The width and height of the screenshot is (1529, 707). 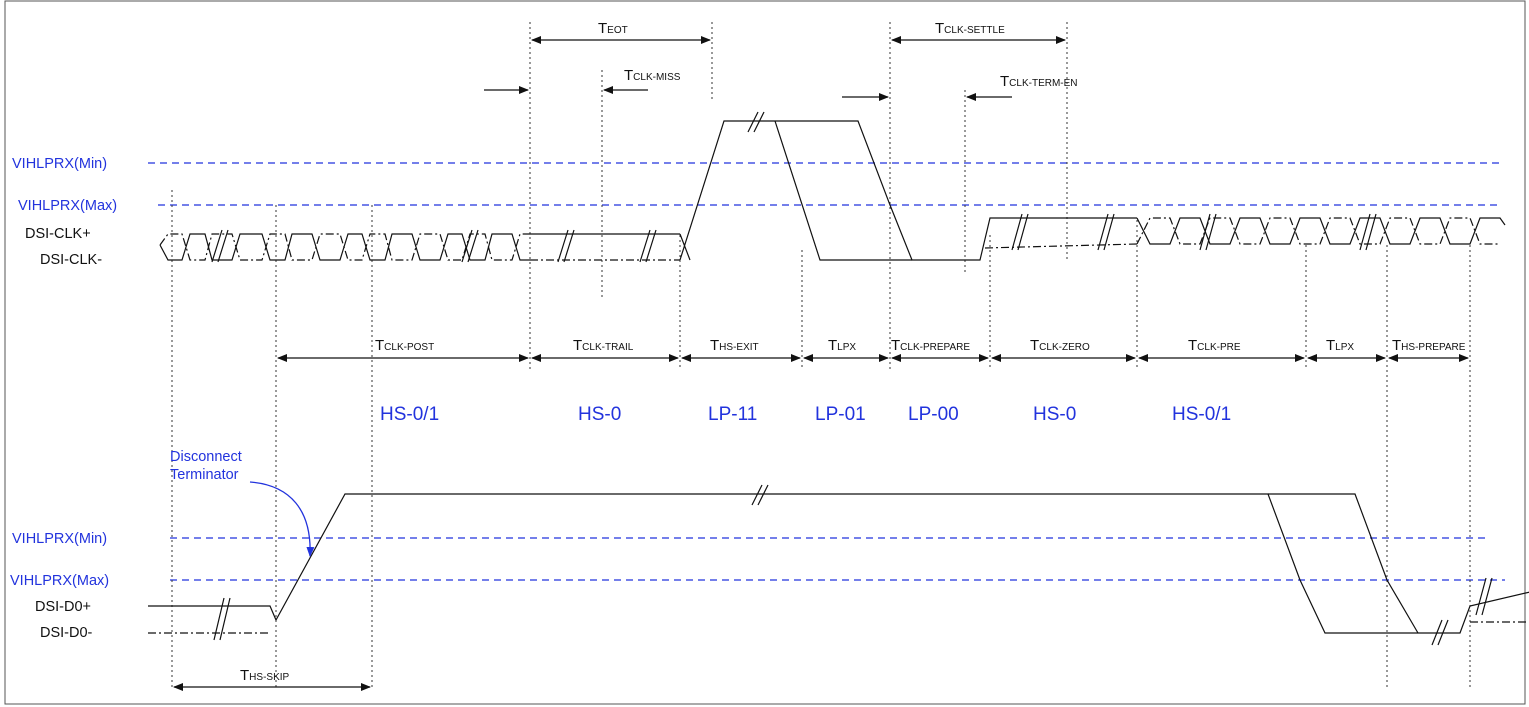 What do you see at coordinates (204, 475) in the screenshot?
I see `annotation-line2: Terminator` at bounding box center [204, 475].